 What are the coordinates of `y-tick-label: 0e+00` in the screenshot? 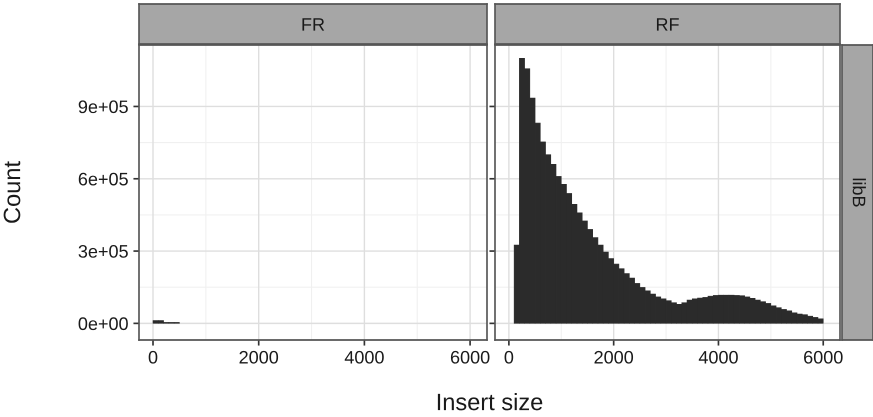 It's located at (103, 323).